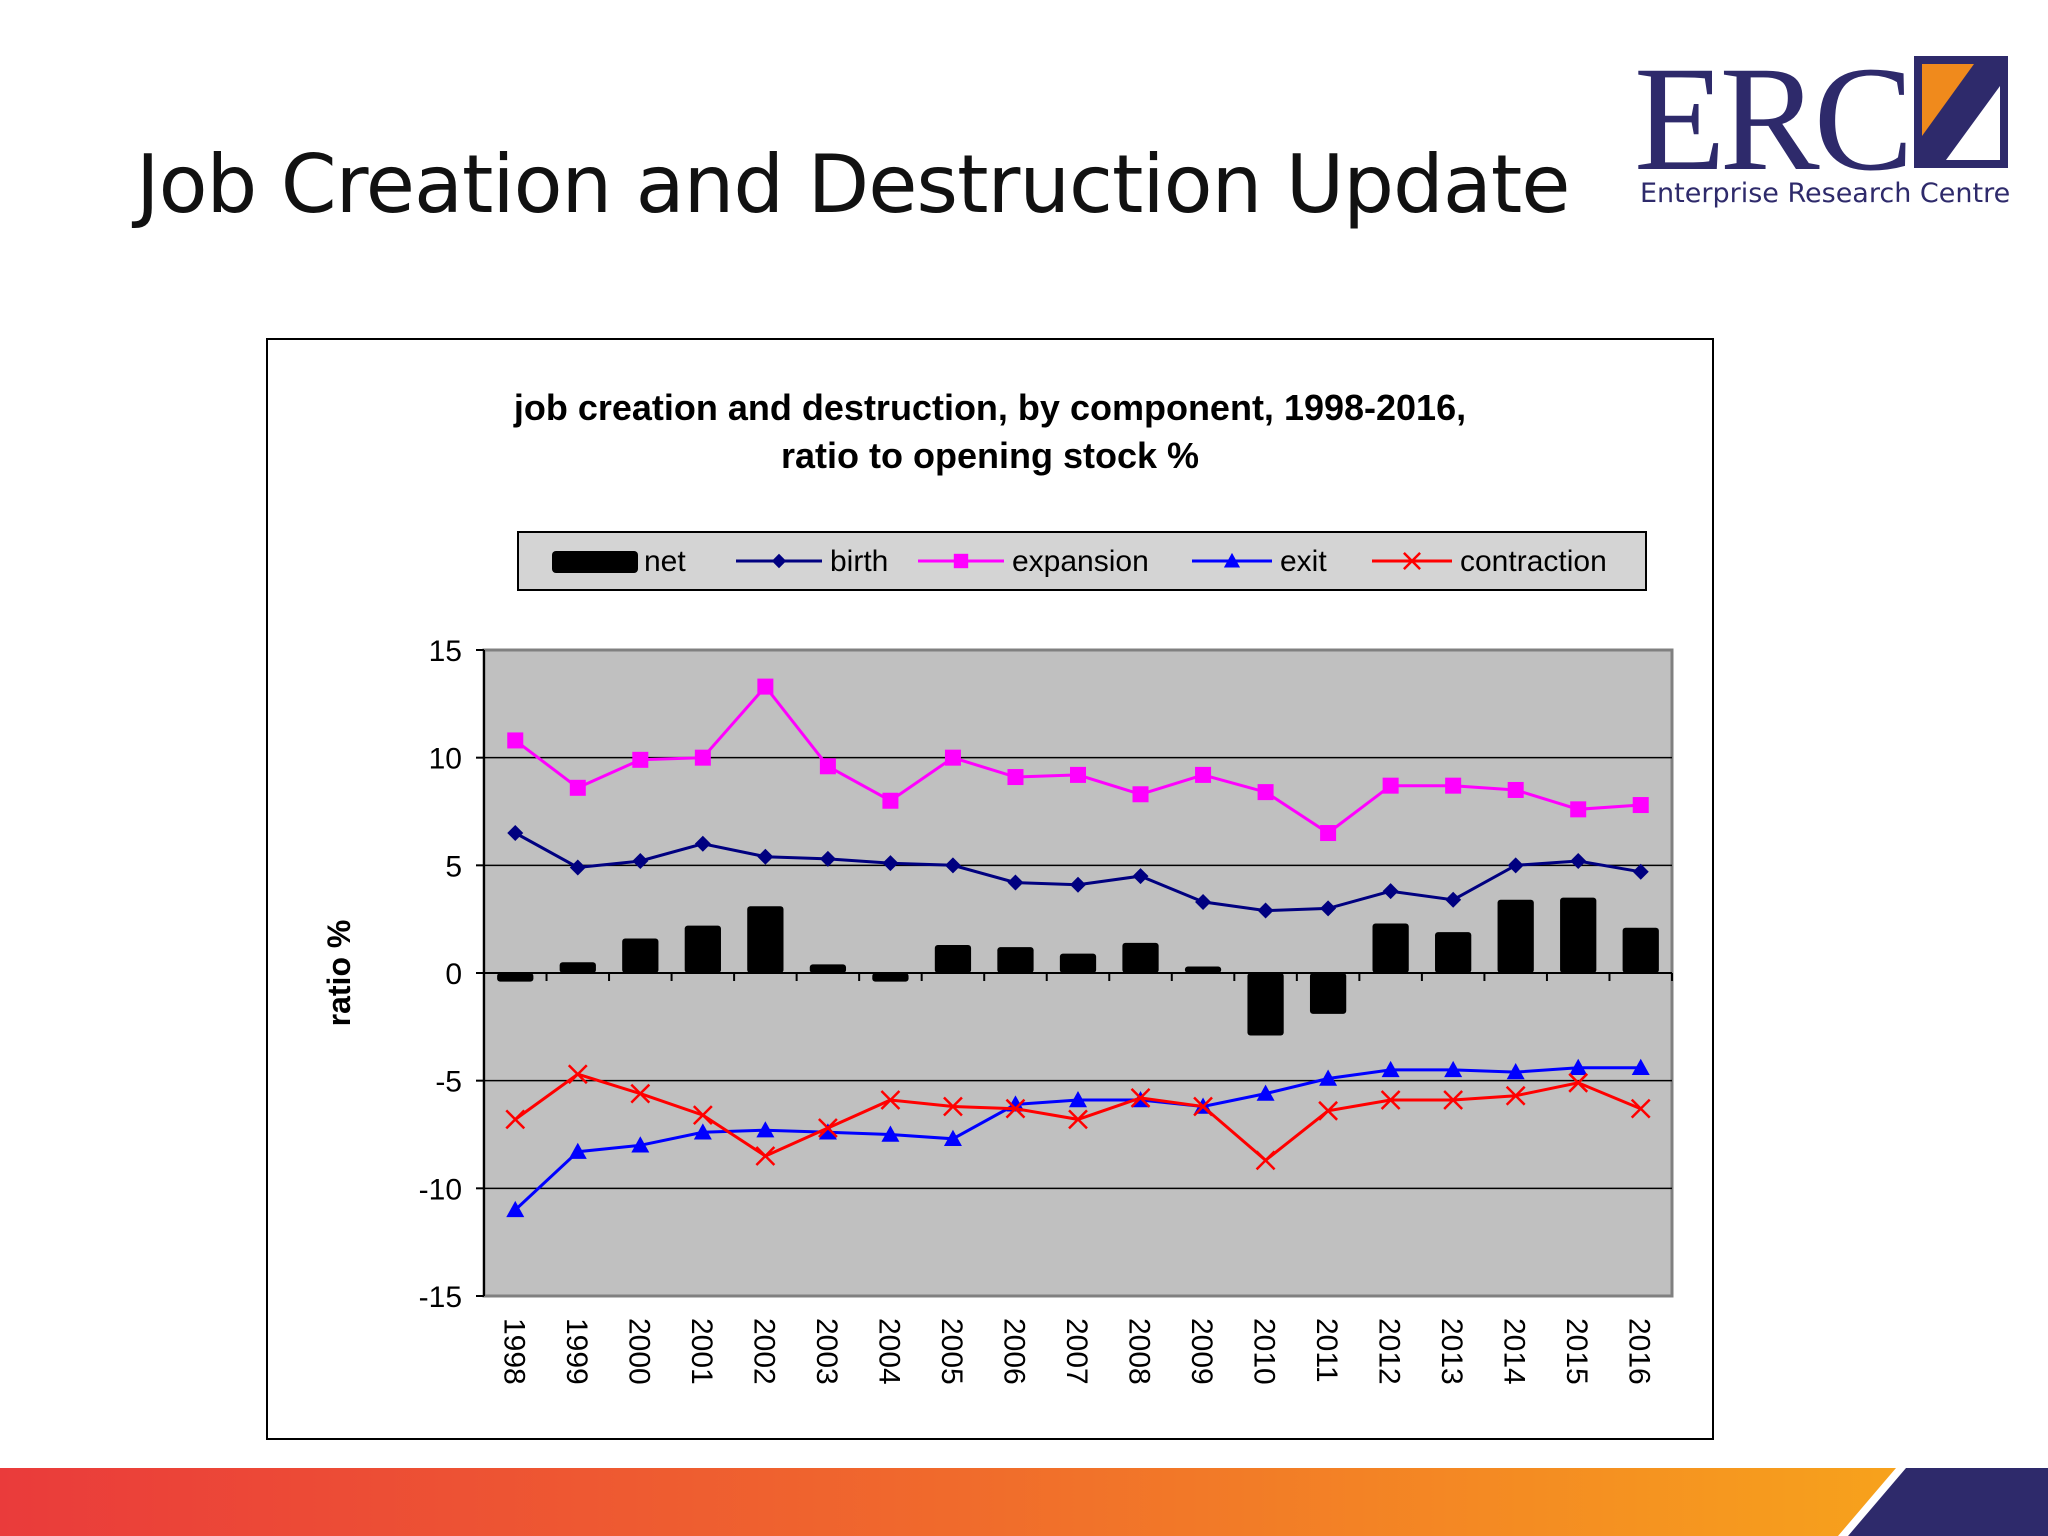 The height and width of the screenshot is (1536, 2048). What do you see at coordinates (1265, 1092) in the screenshot?
I see `point-exit-2010` at bounding box center [1265, 1092].